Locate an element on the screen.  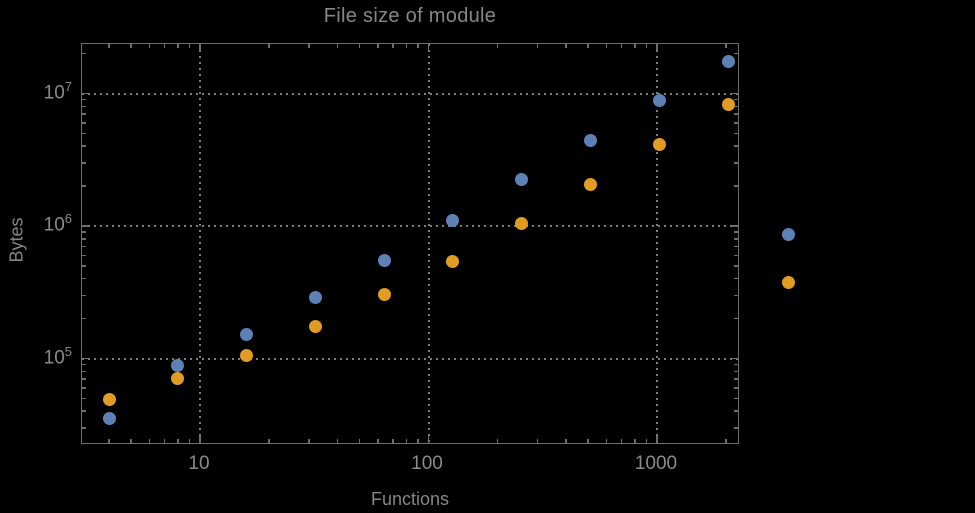
legend-marker-orange is located at coordinates (788, 282).